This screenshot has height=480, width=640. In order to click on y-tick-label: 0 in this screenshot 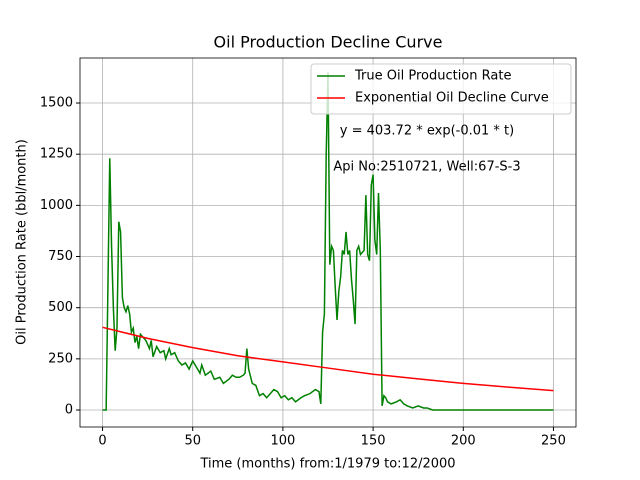, I will do `click(69, 410)`.